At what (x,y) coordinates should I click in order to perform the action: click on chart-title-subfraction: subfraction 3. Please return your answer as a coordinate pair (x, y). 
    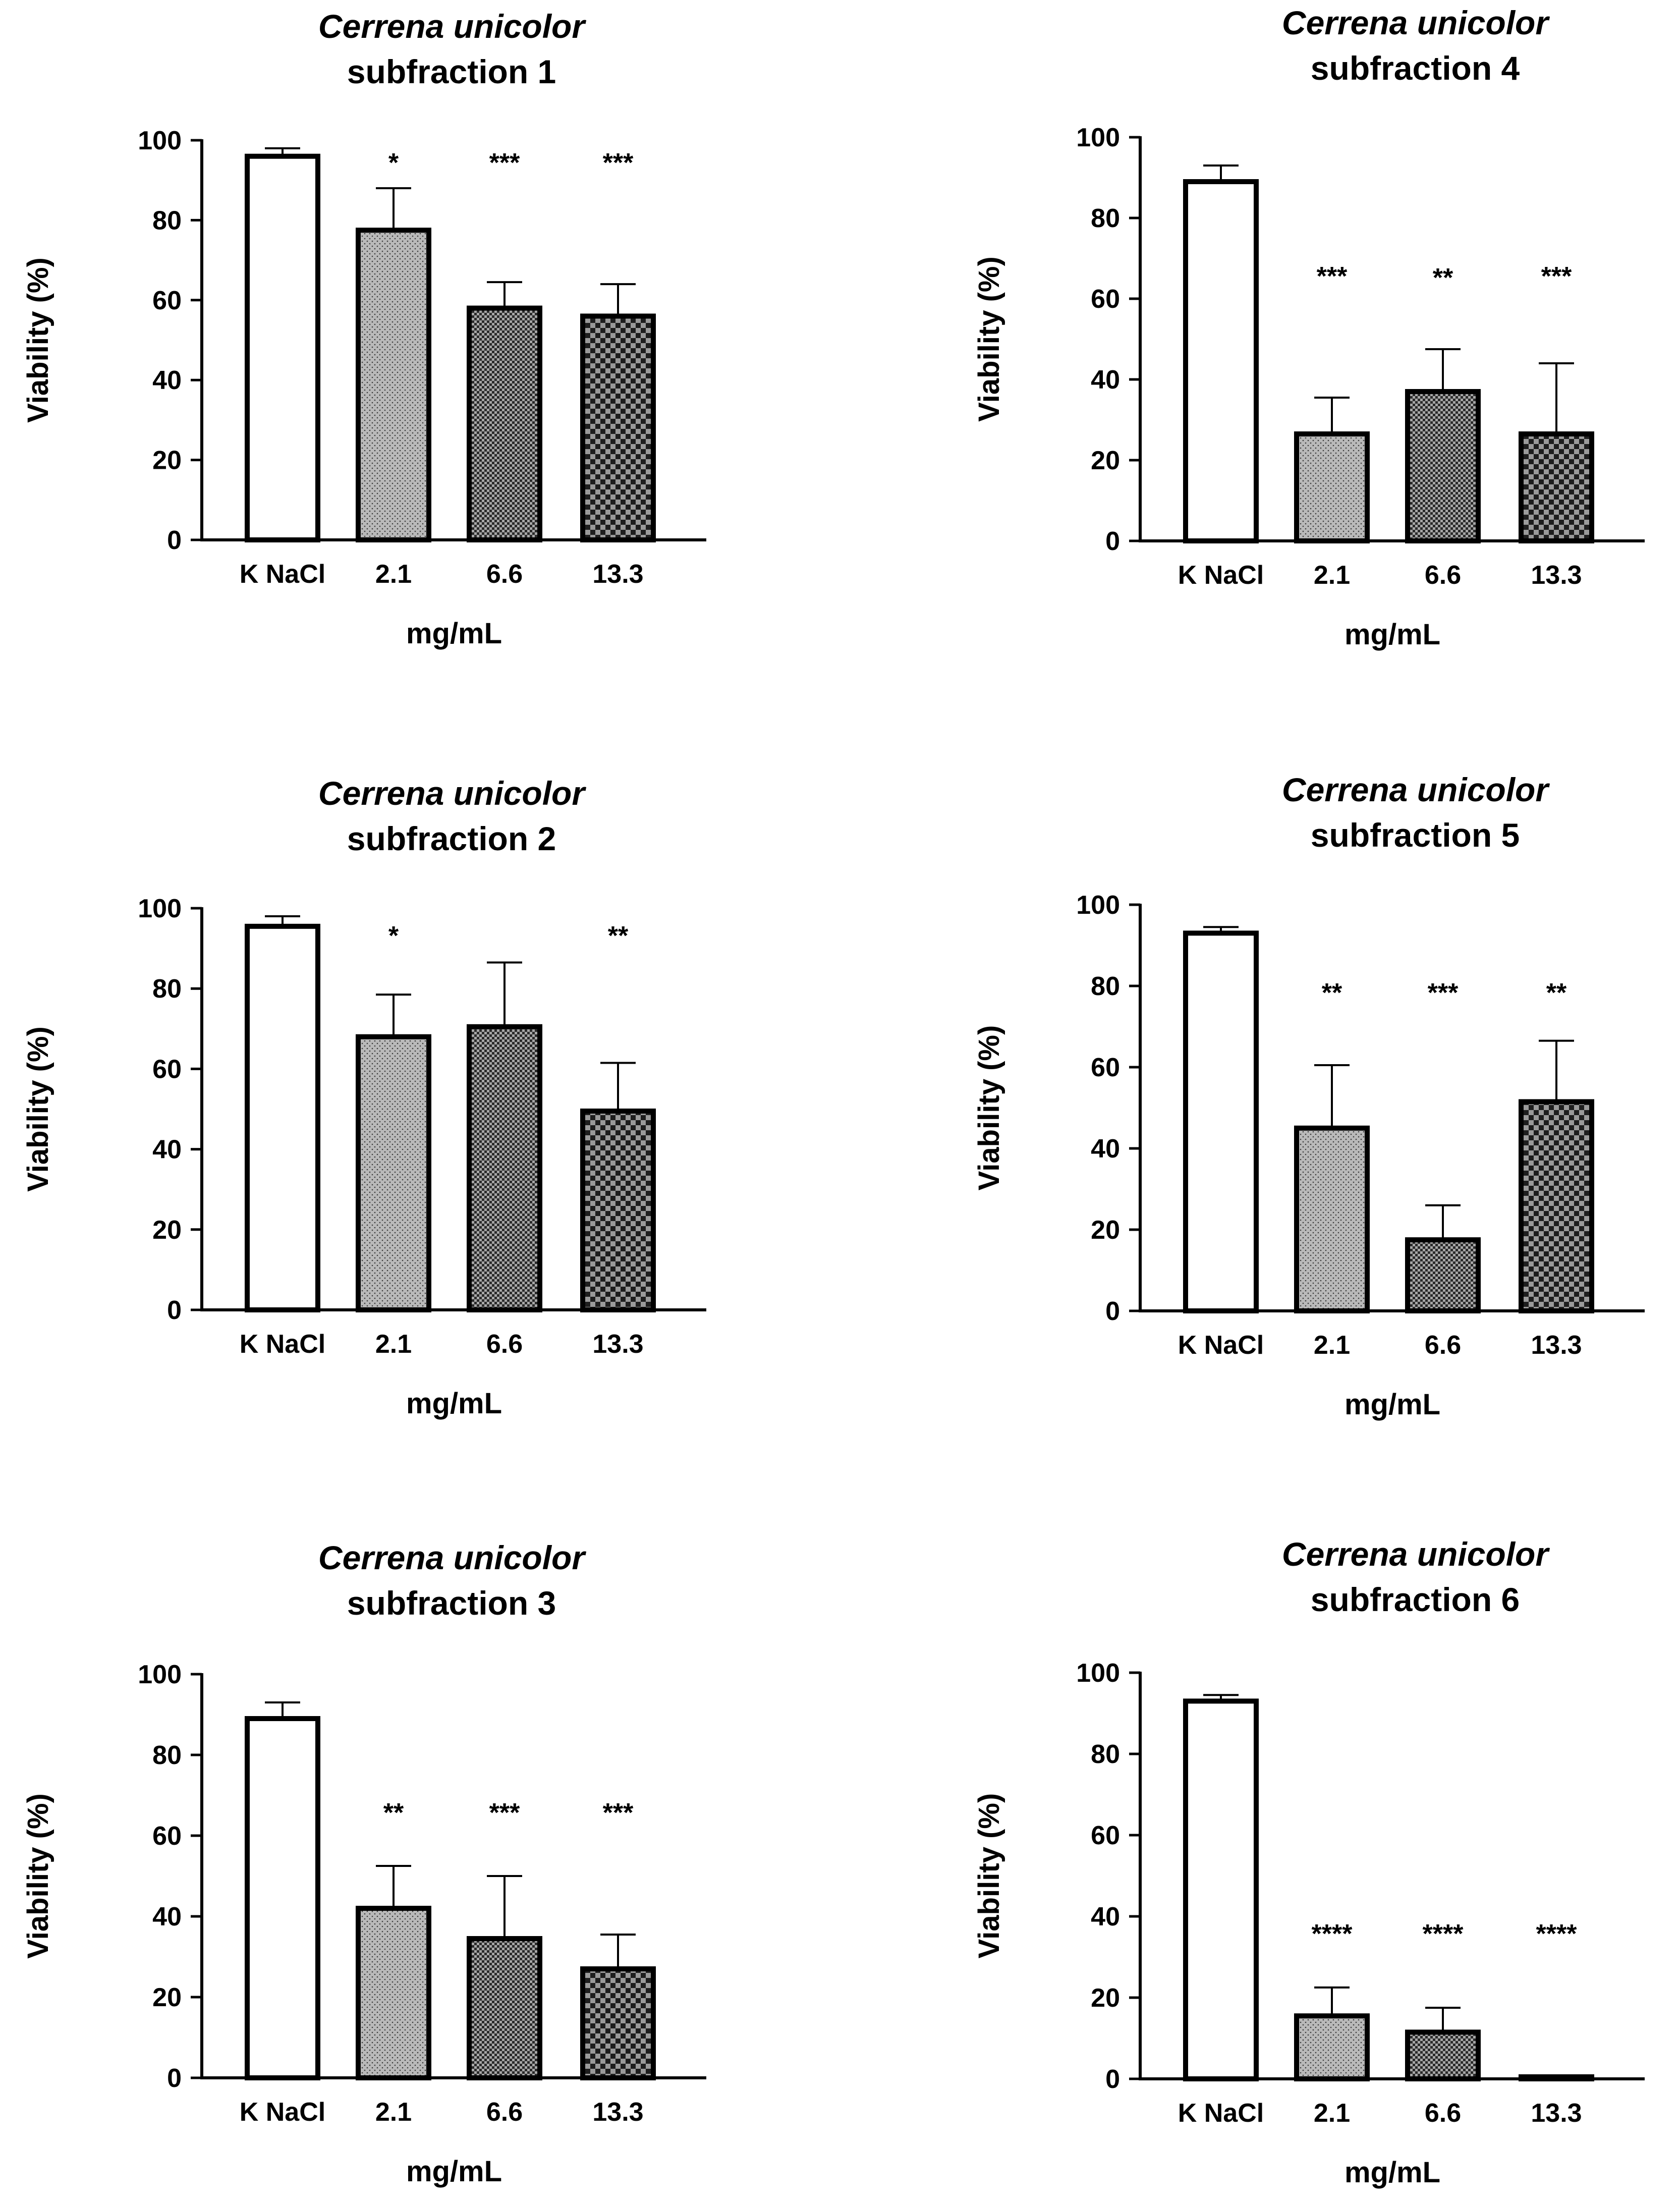
    Looking at the image, I should click on (451, 1603).